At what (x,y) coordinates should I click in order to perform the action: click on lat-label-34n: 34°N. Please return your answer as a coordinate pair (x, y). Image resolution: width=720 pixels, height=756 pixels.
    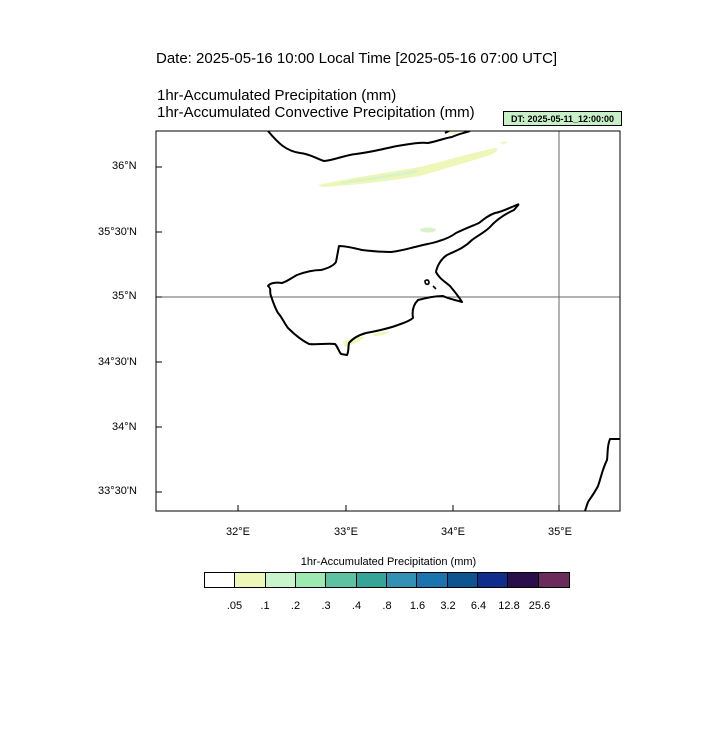
    Looking at the image, I should click on (124, 427).